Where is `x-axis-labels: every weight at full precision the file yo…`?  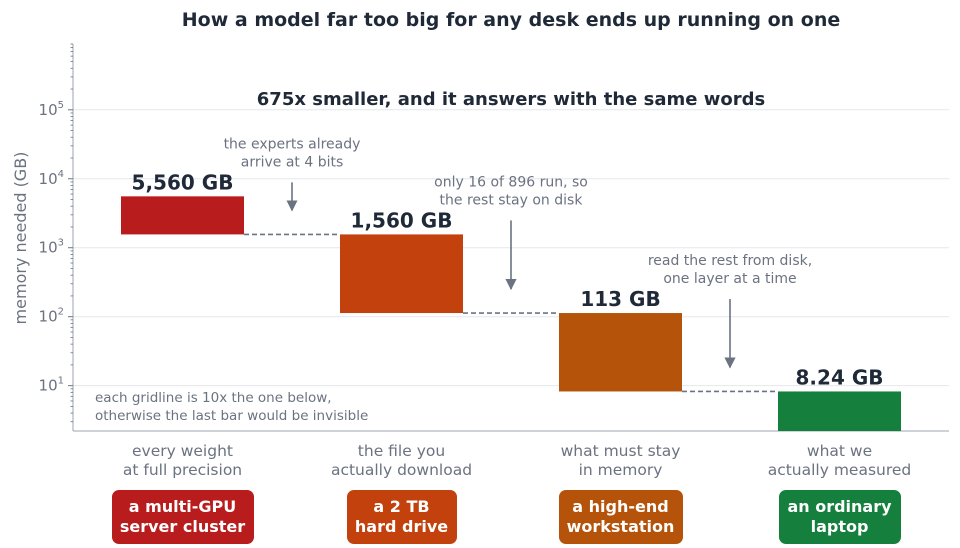 x-axis-labels: every weight at full precision the file yo… is located at coordinates (517, 460).